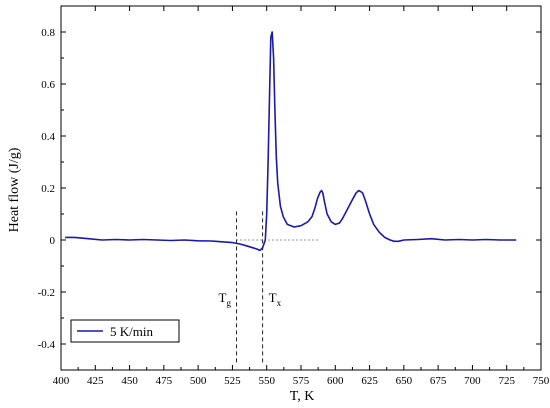 This screenshot has height=408, width=550. What do you see at coordinates (335, 381) in the screenshot?
I see `x-tick-label: 600` at bounding box center [335, 381].